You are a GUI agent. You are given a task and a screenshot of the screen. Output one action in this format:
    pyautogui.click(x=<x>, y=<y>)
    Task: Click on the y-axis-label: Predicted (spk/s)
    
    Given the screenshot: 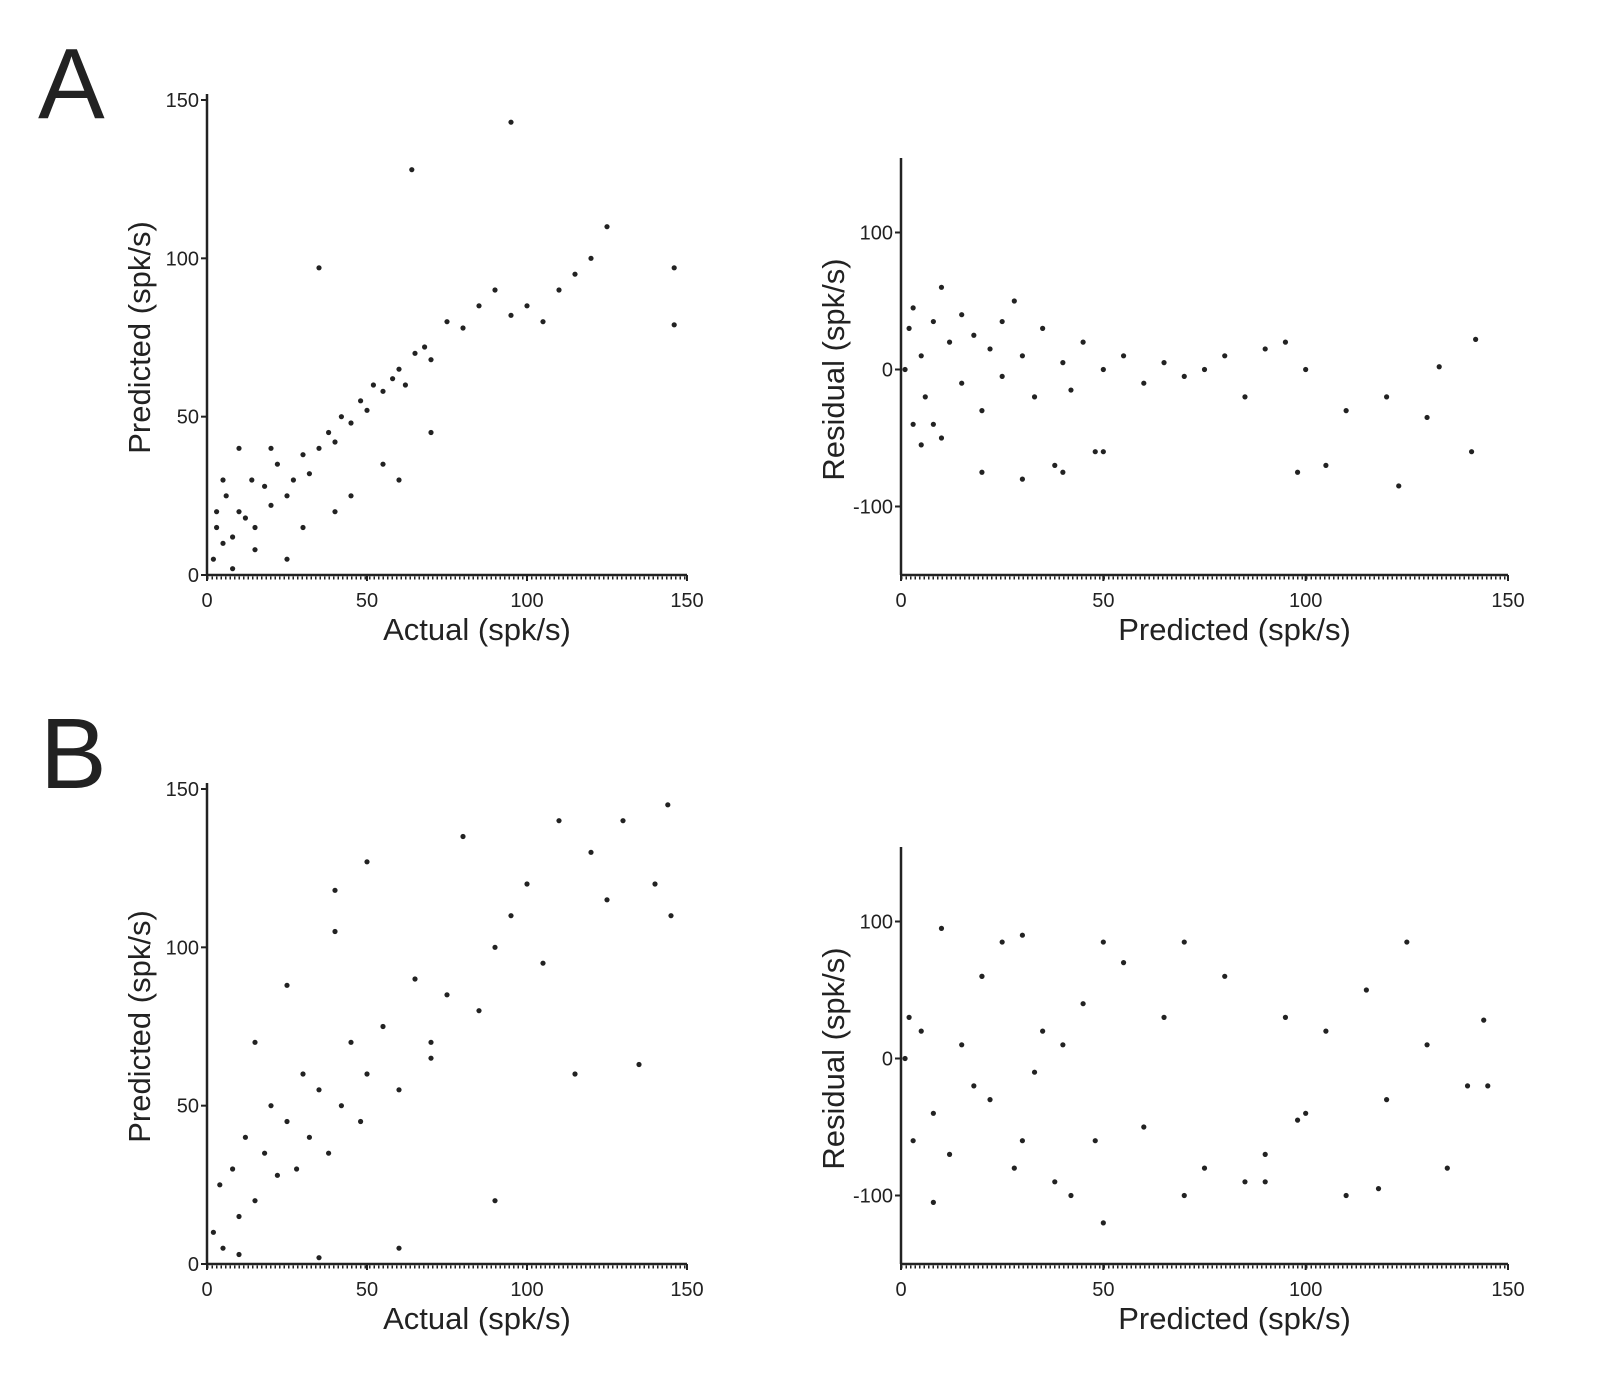 What is the action you would take?
    pyautogui.click(x=139, y=1026)
    